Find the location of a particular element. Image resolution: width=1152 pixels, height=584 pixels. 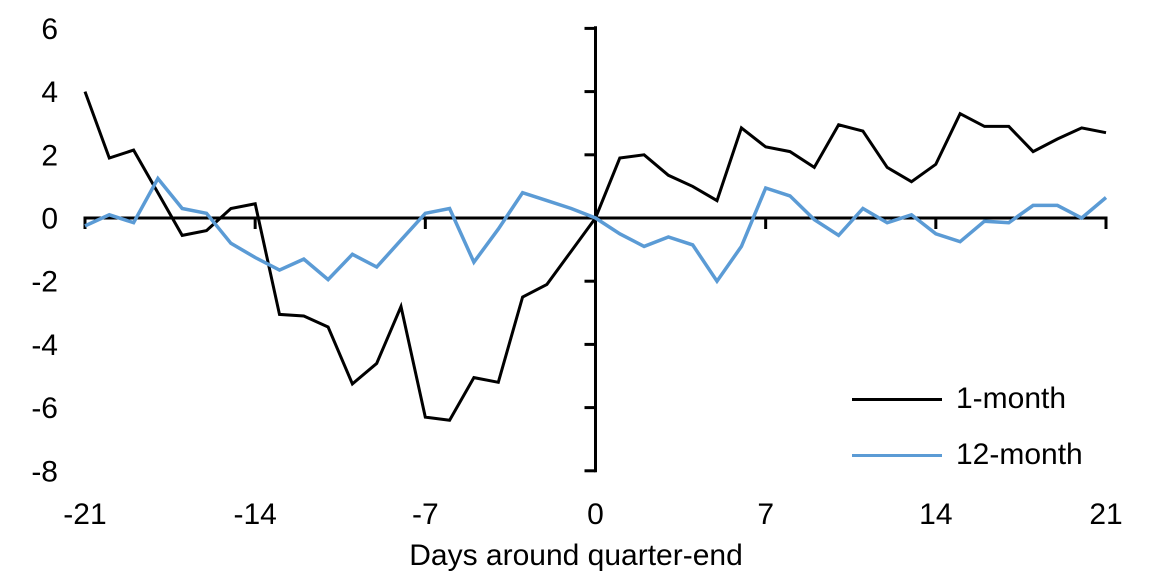

y-tick-label: 2 is located at coordinates (49, 155).